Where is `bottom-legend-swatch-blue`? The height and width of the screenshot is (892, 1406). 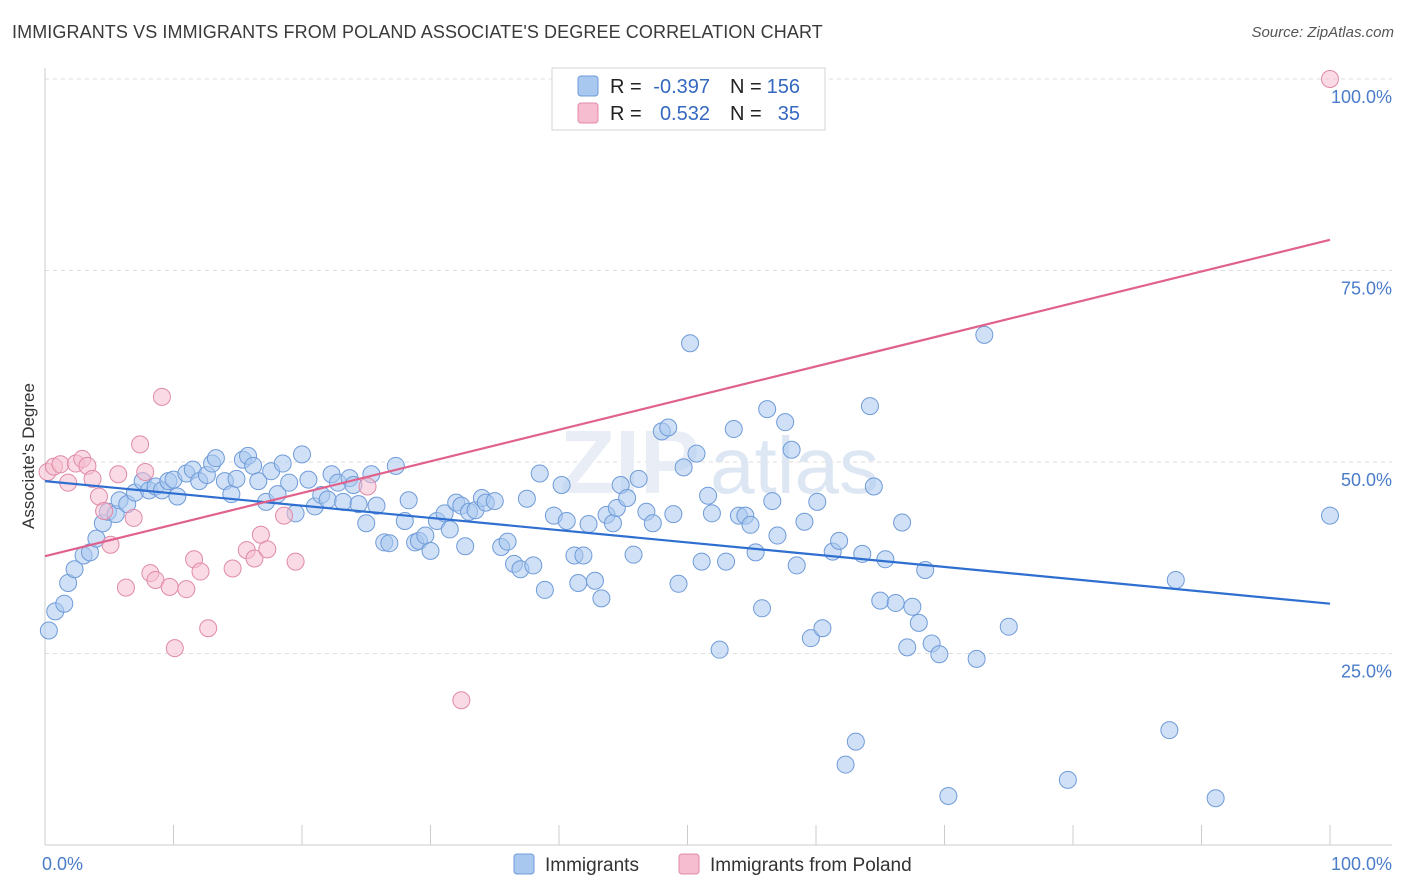
bottom-legend-swatch-blue is located at coordinates (524, 864).